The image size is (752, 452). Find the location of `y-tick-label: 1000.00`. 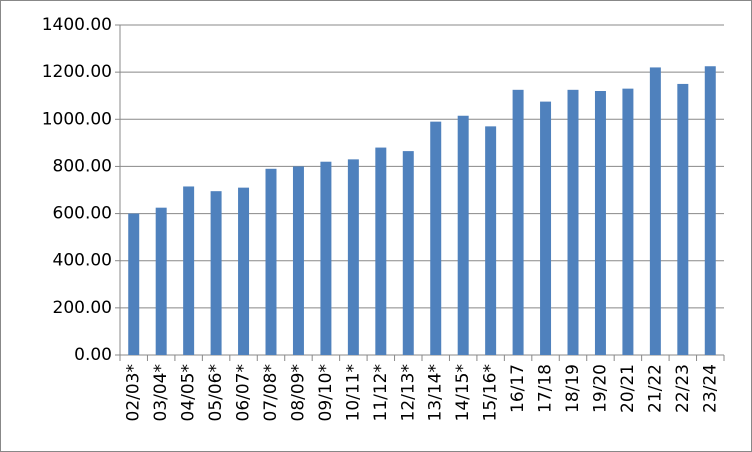

y-tick-label: 1000.00 is located at coordinates (77, 119).